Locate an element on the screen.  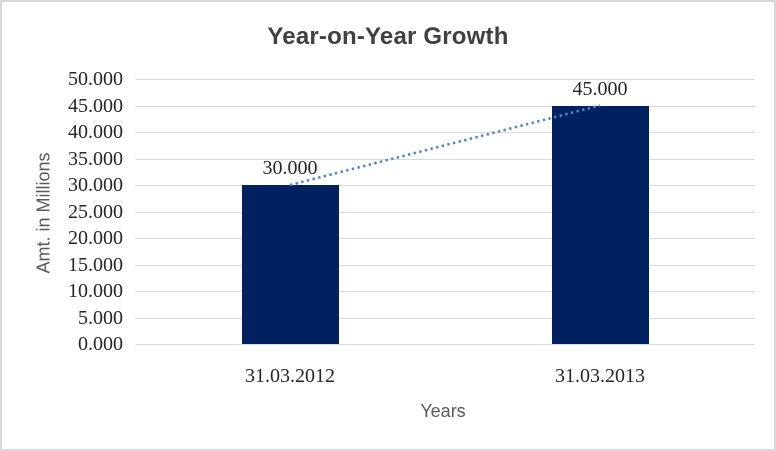
y-axis-tick-label: 20.000 is located at coordinates (95, 238).